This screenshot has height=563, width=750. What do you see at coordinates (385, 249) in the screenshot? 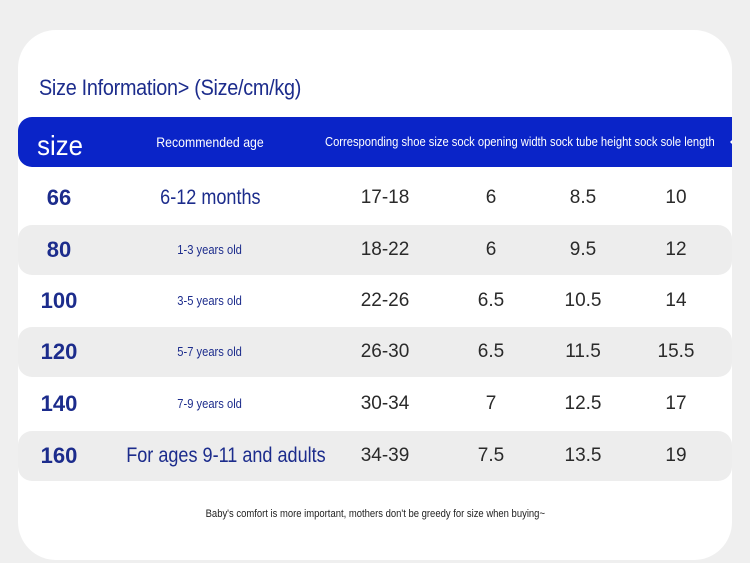
I see `shoe-size-cell: 18-22` at bounding box center [385, 249].